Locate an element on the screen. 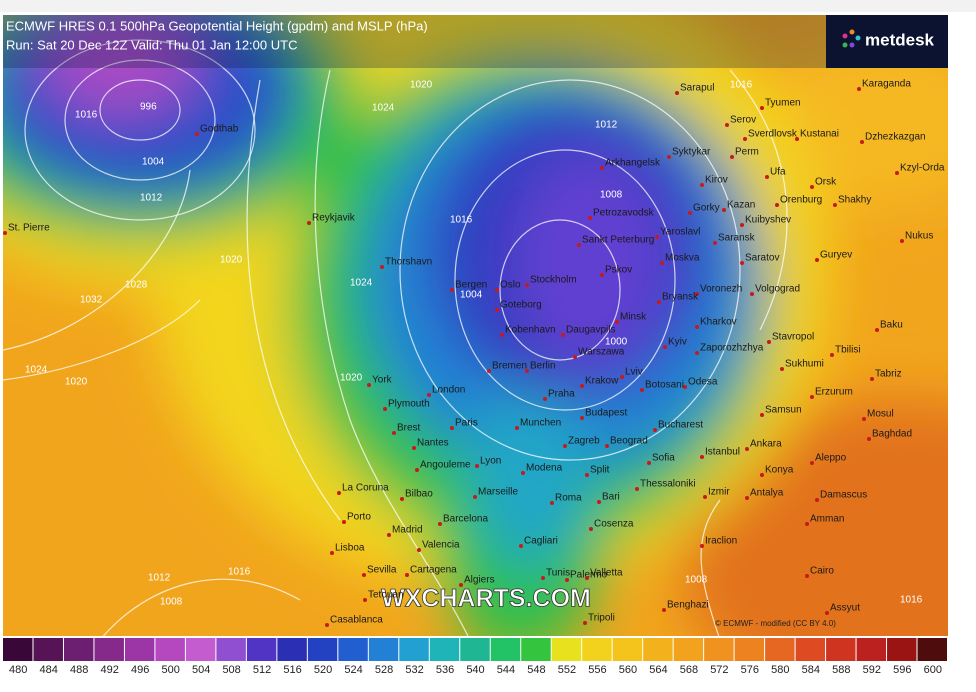 Image resolution: width=976 pixels, height=692 pixels. isobar-label: 1008 is located at coordinates (696, 580).